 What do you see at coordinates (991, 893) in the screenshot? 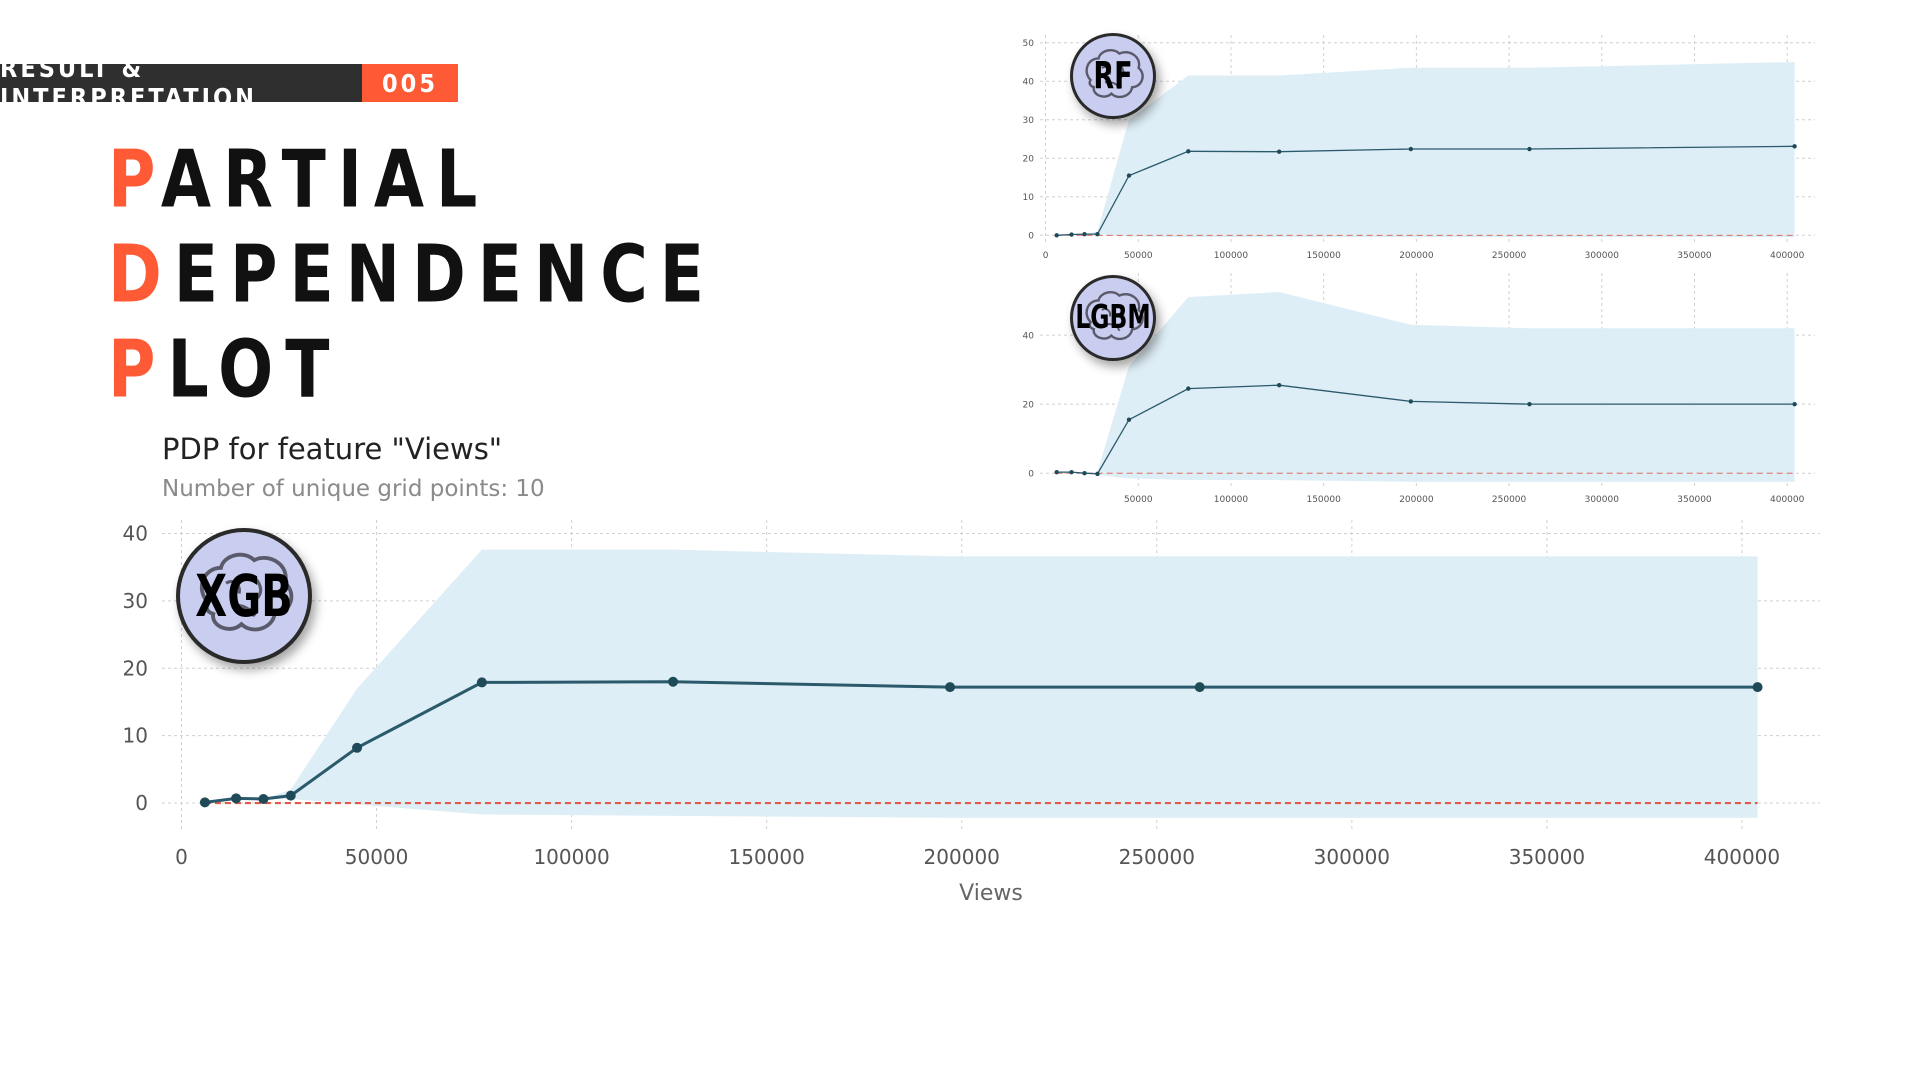
I see `x-axis-label: Views` at bounding box center [991, 893].